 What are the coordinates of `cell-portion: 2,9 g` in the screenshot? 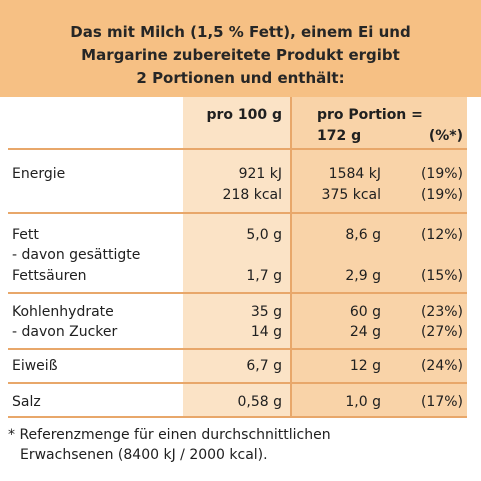 It's located at (363, 276).